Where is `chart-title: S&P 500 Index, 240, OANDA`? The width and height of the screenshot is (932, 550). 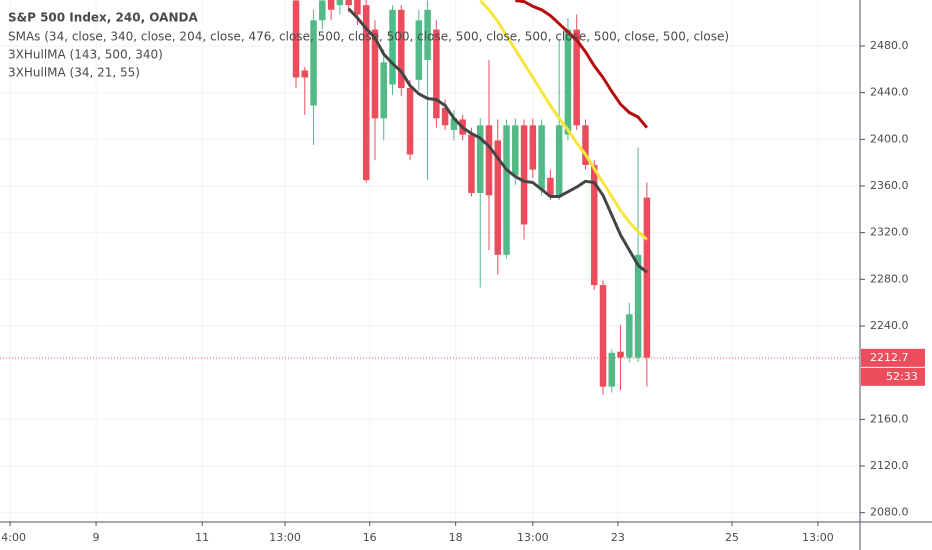
chart-title: S&P 500 Index, 240, OANDA is located at coordinates (103, 18).